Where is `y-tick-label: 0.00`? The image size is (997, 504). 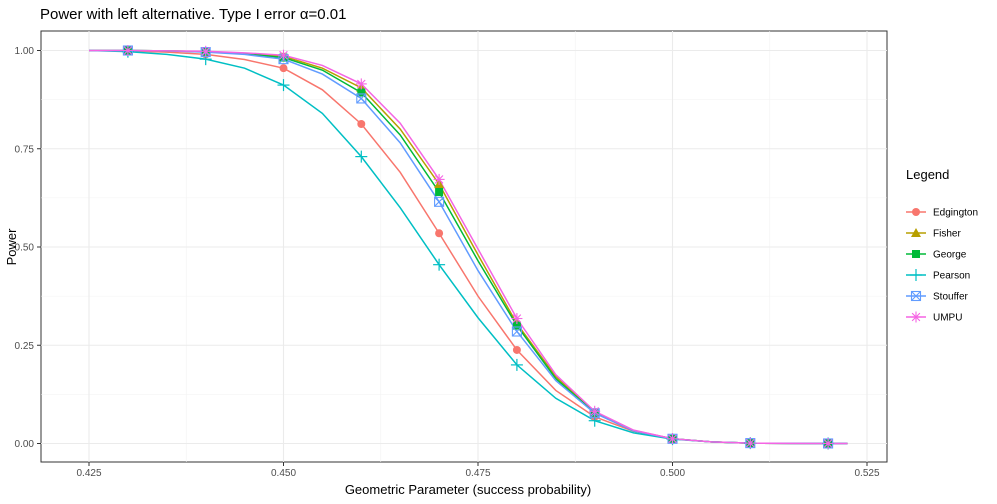
y-tick-label: 0.00 is located at coordinates (25, 444).